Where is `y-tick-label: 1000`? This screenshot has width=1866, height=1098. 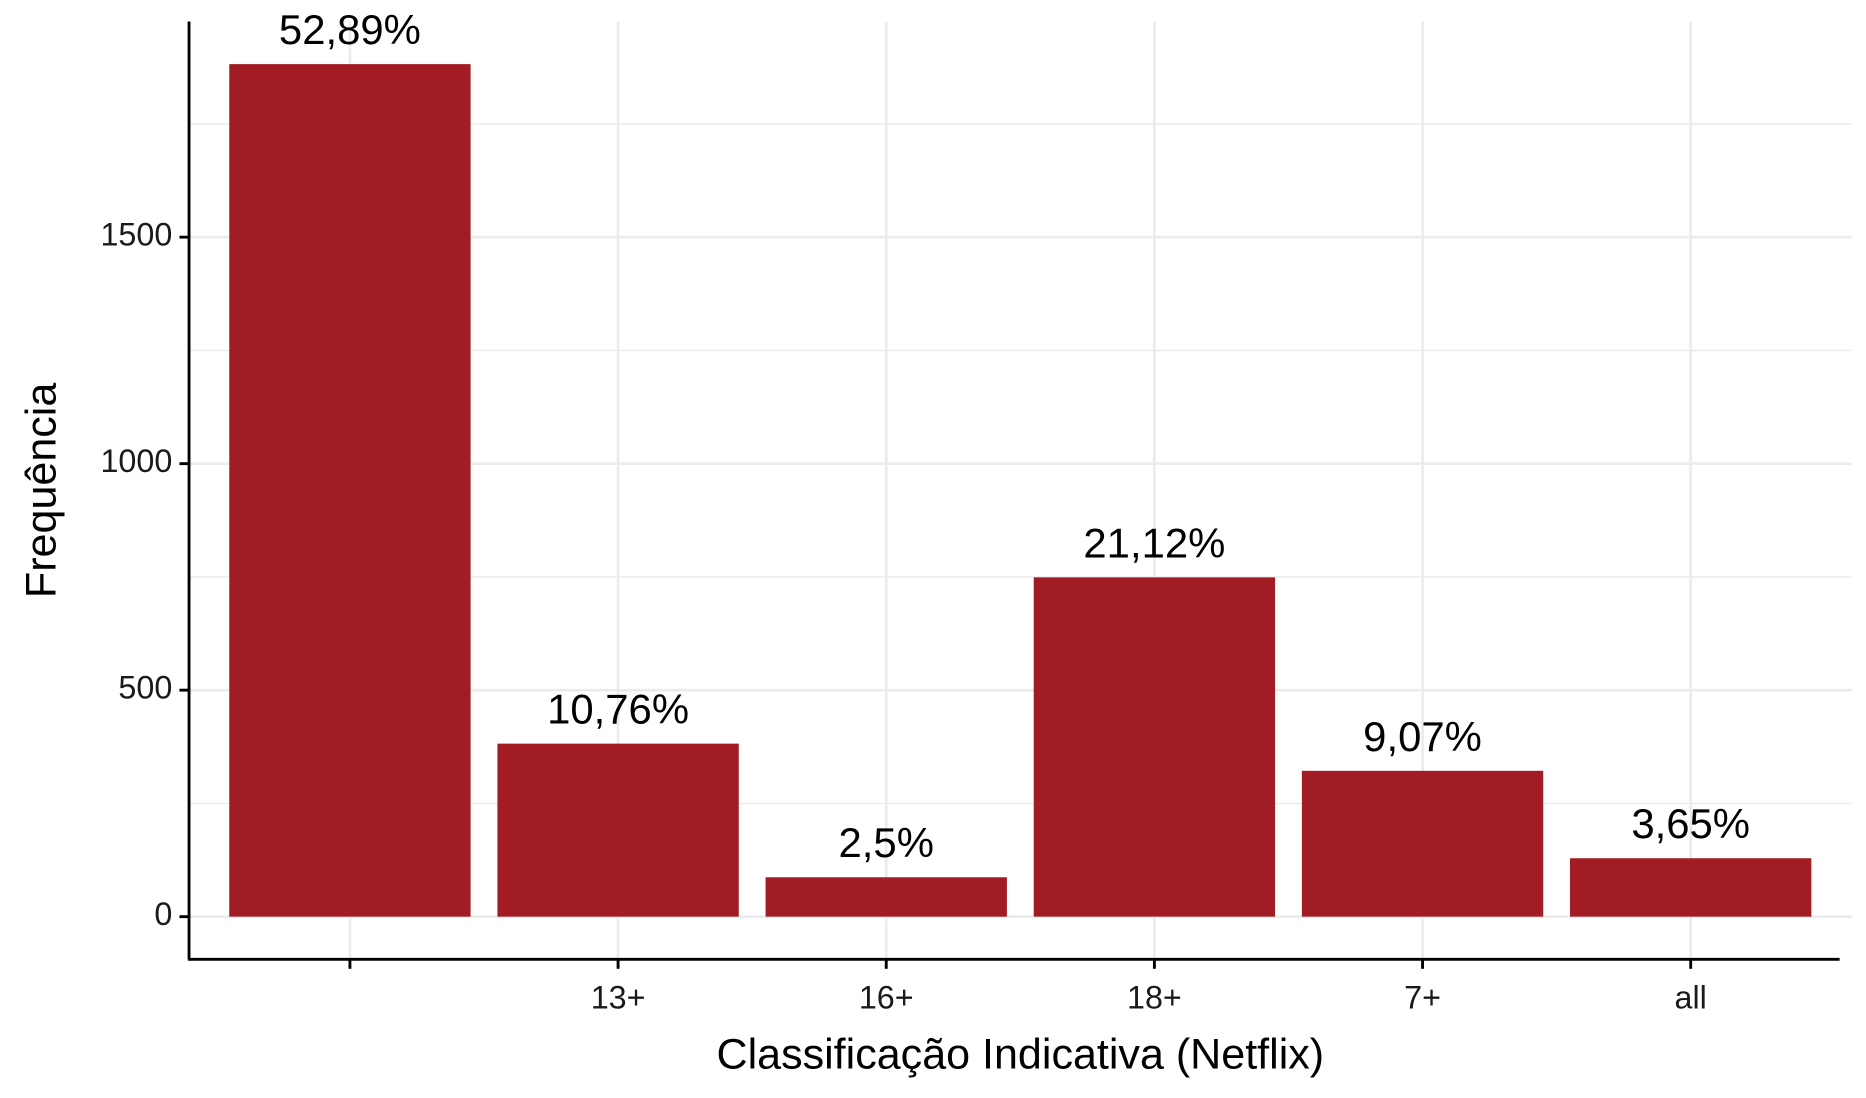
y-tick-label: 1000 is located at coordinates (136, 461).